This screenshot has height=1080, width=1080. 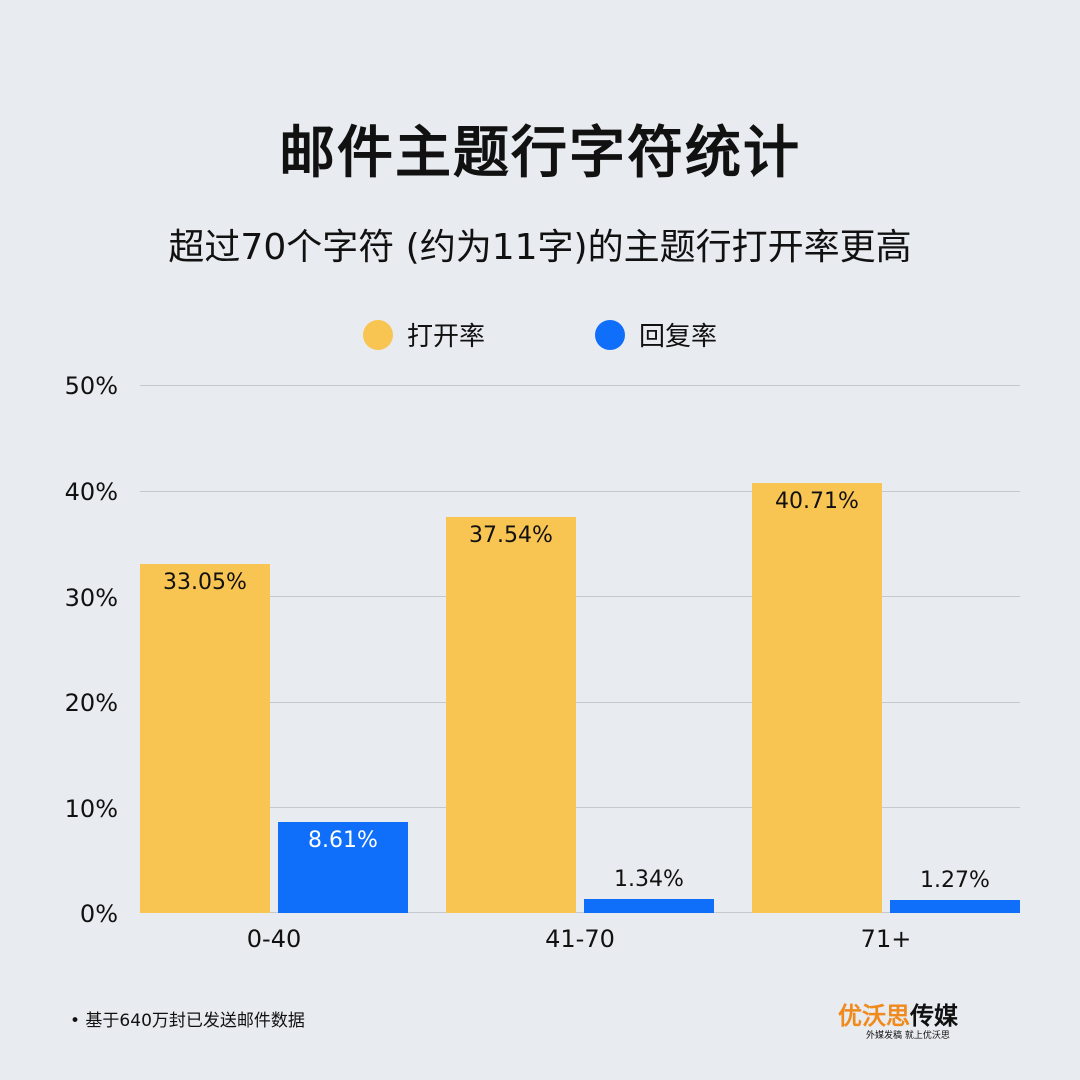 I want to click on bar-reply-rate-41-70: 1.34%, so click(x=649, y=890).